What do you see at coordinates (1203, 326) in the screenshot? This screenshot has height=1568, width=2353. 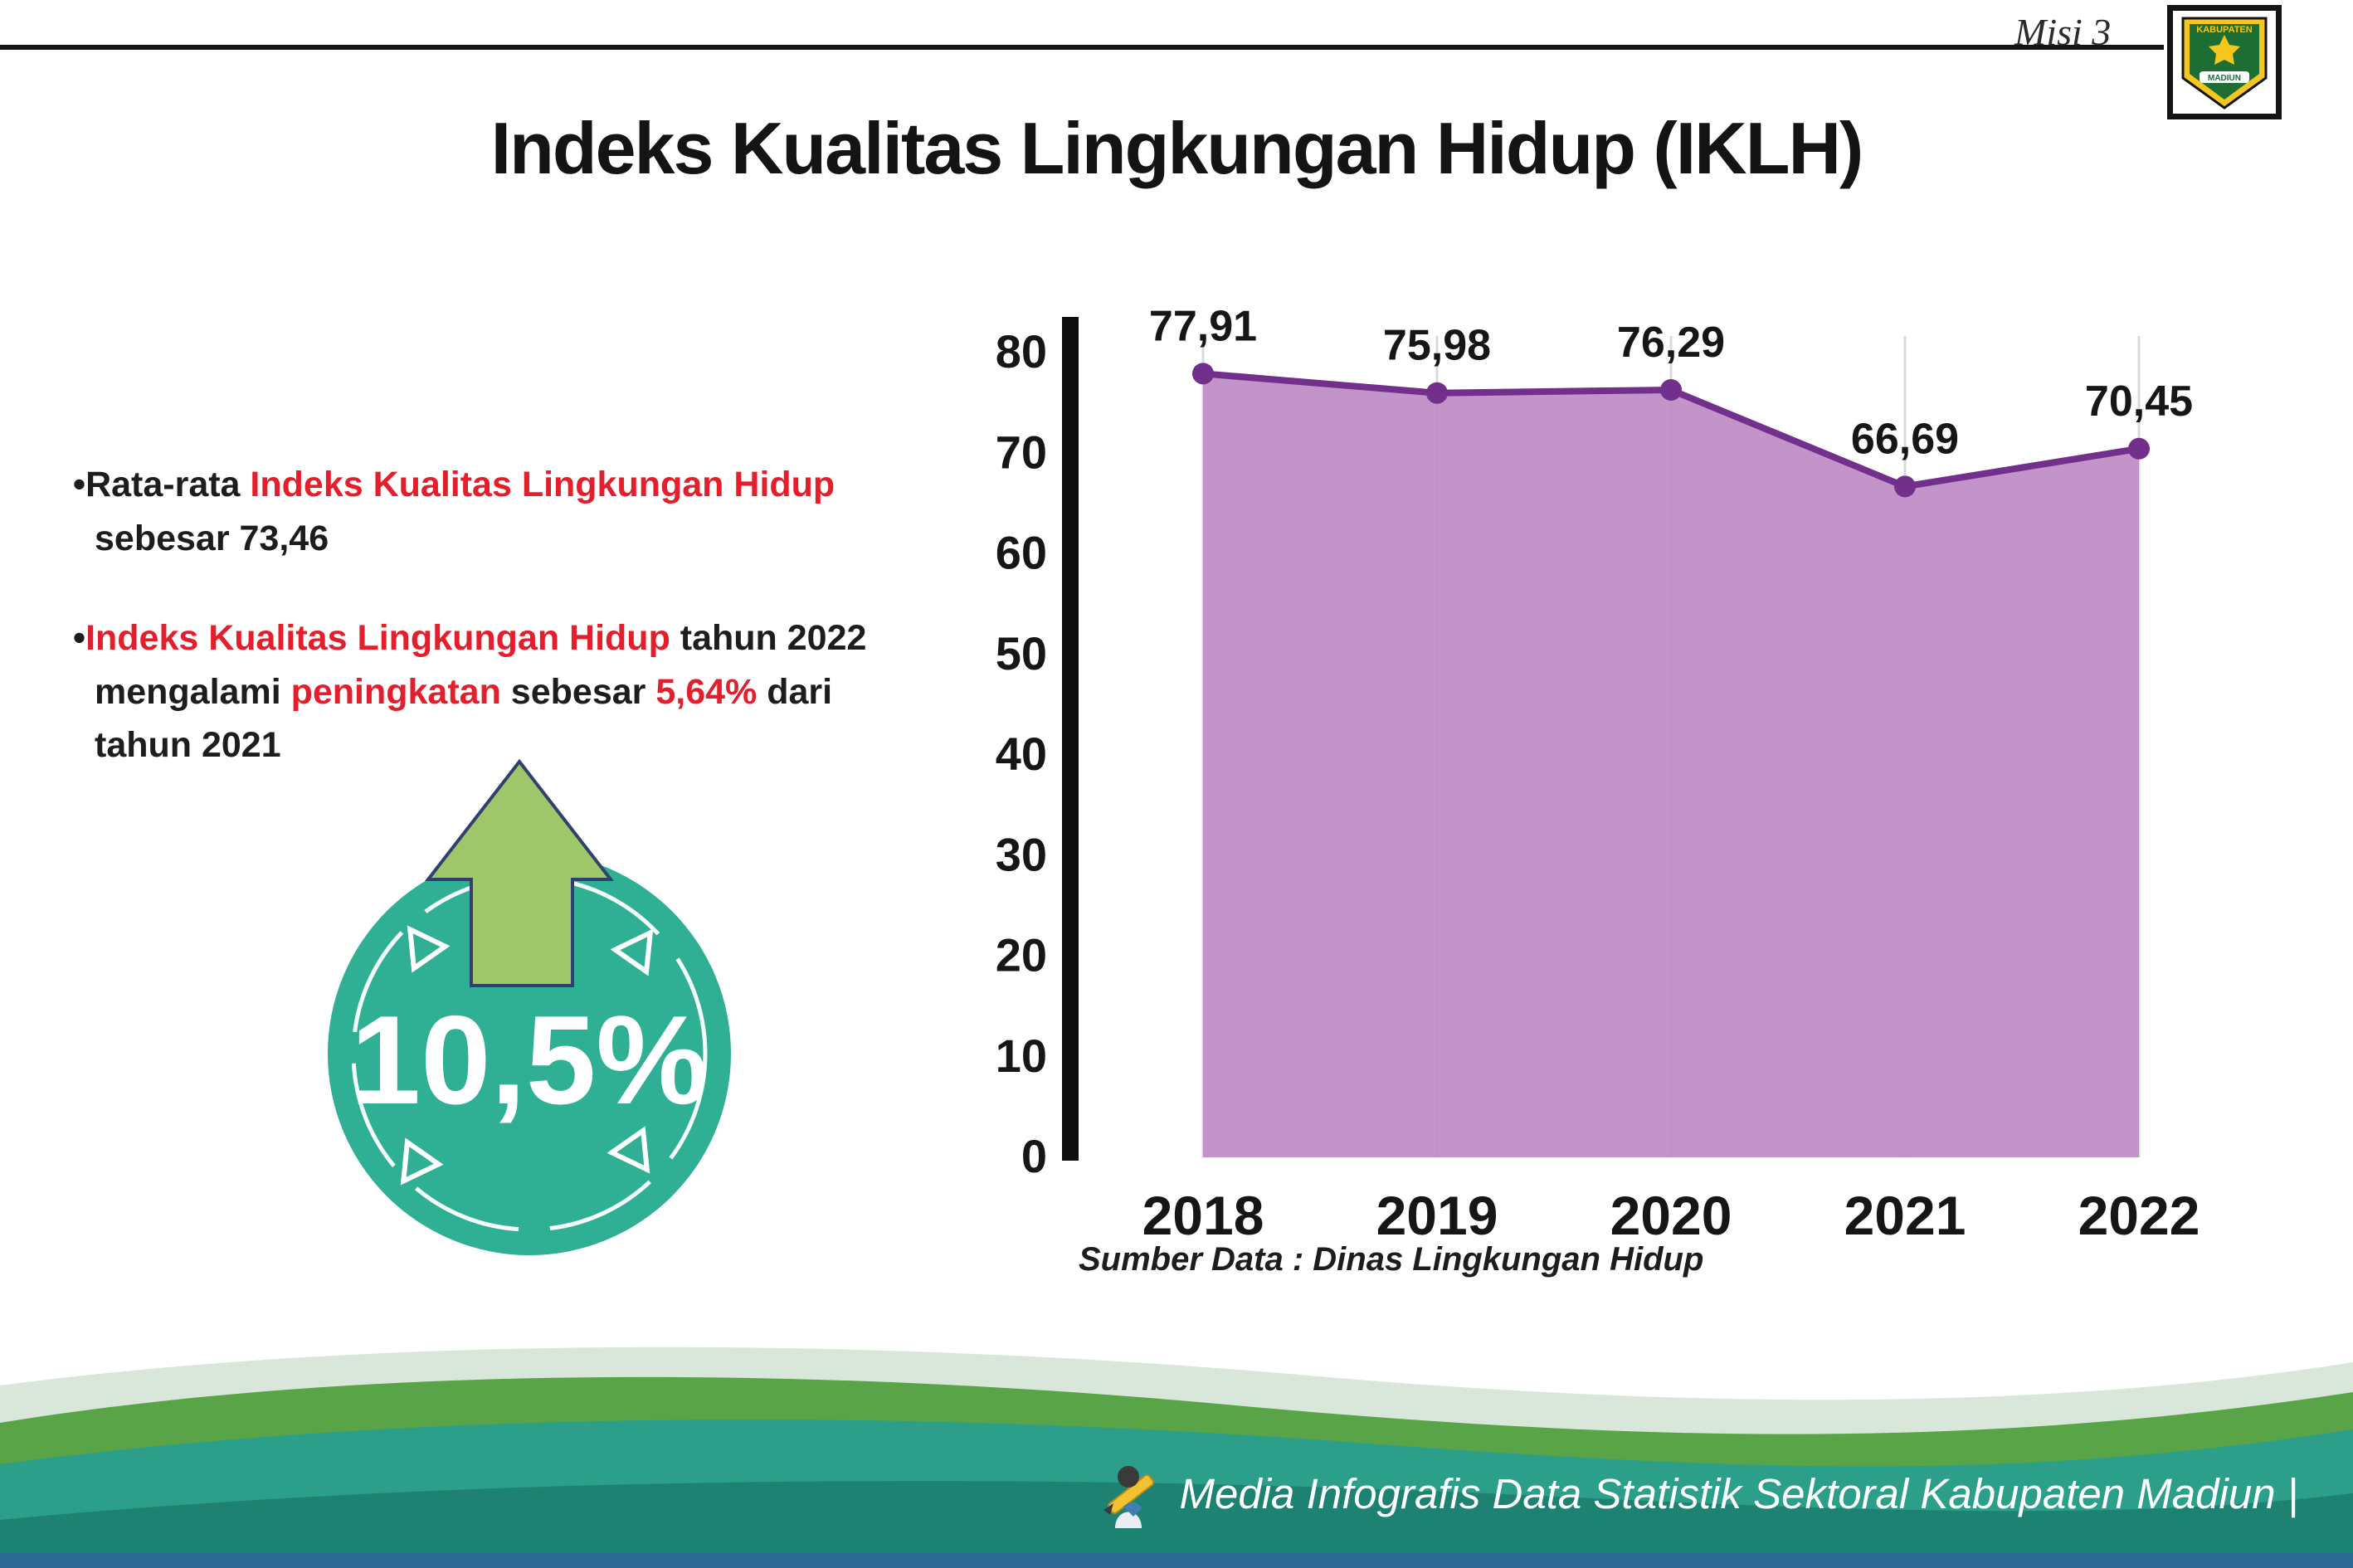 I see `data-label: 77,91` at bounding box center [1203, 326].